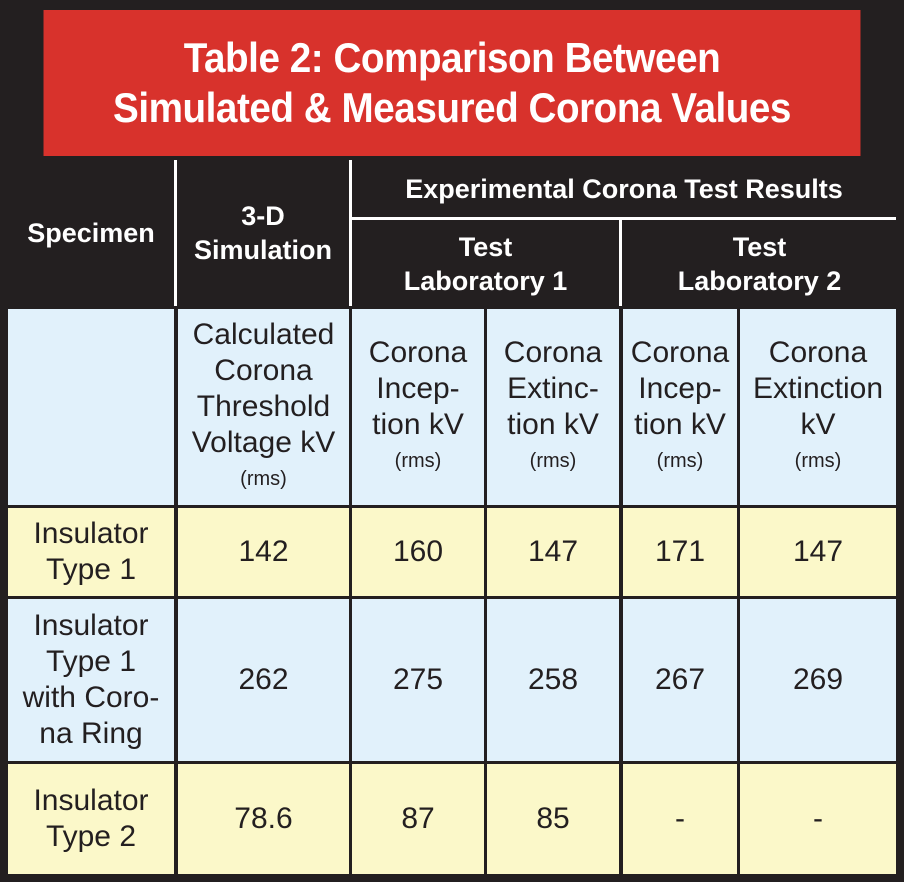 This screenshot has width=904, height=882. I want to click on subheader-lab2-extinction: Corona Extinction kV (rms), so click(818, 407).